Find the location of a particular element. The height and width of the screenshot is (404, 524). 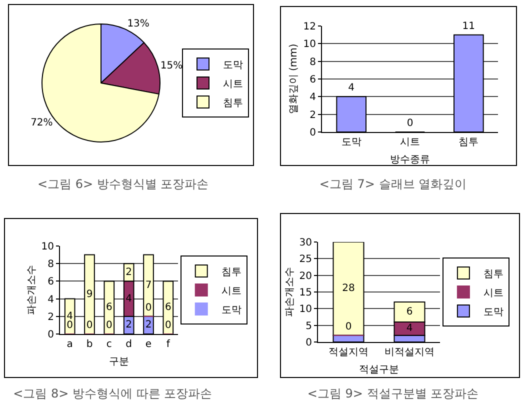

text: <그림 8> 방수형식에 따른 포장파손 is located at coordinates (112, 393).